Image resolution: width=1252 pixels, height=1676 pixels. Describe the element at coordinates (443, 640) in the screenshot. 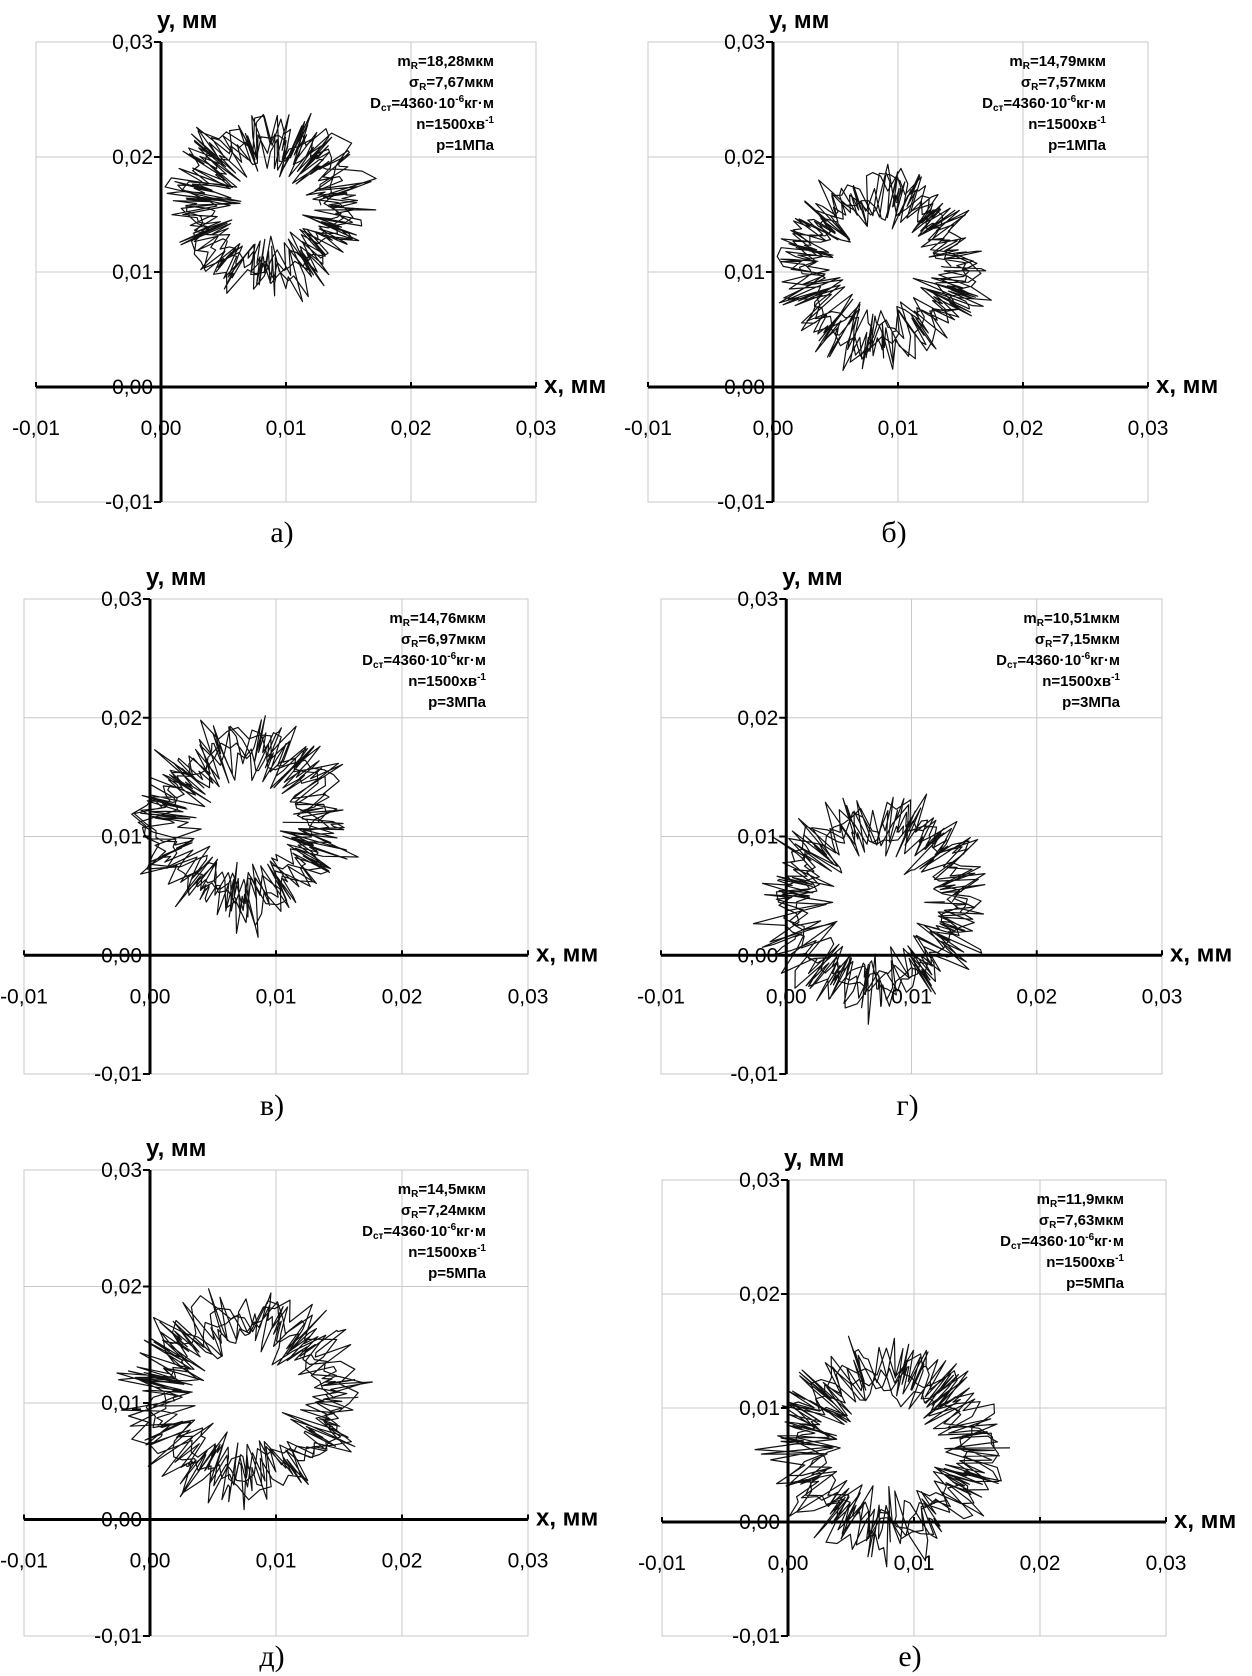

I see `parameter-annotation-line: σR=6,97мкм` at that location.